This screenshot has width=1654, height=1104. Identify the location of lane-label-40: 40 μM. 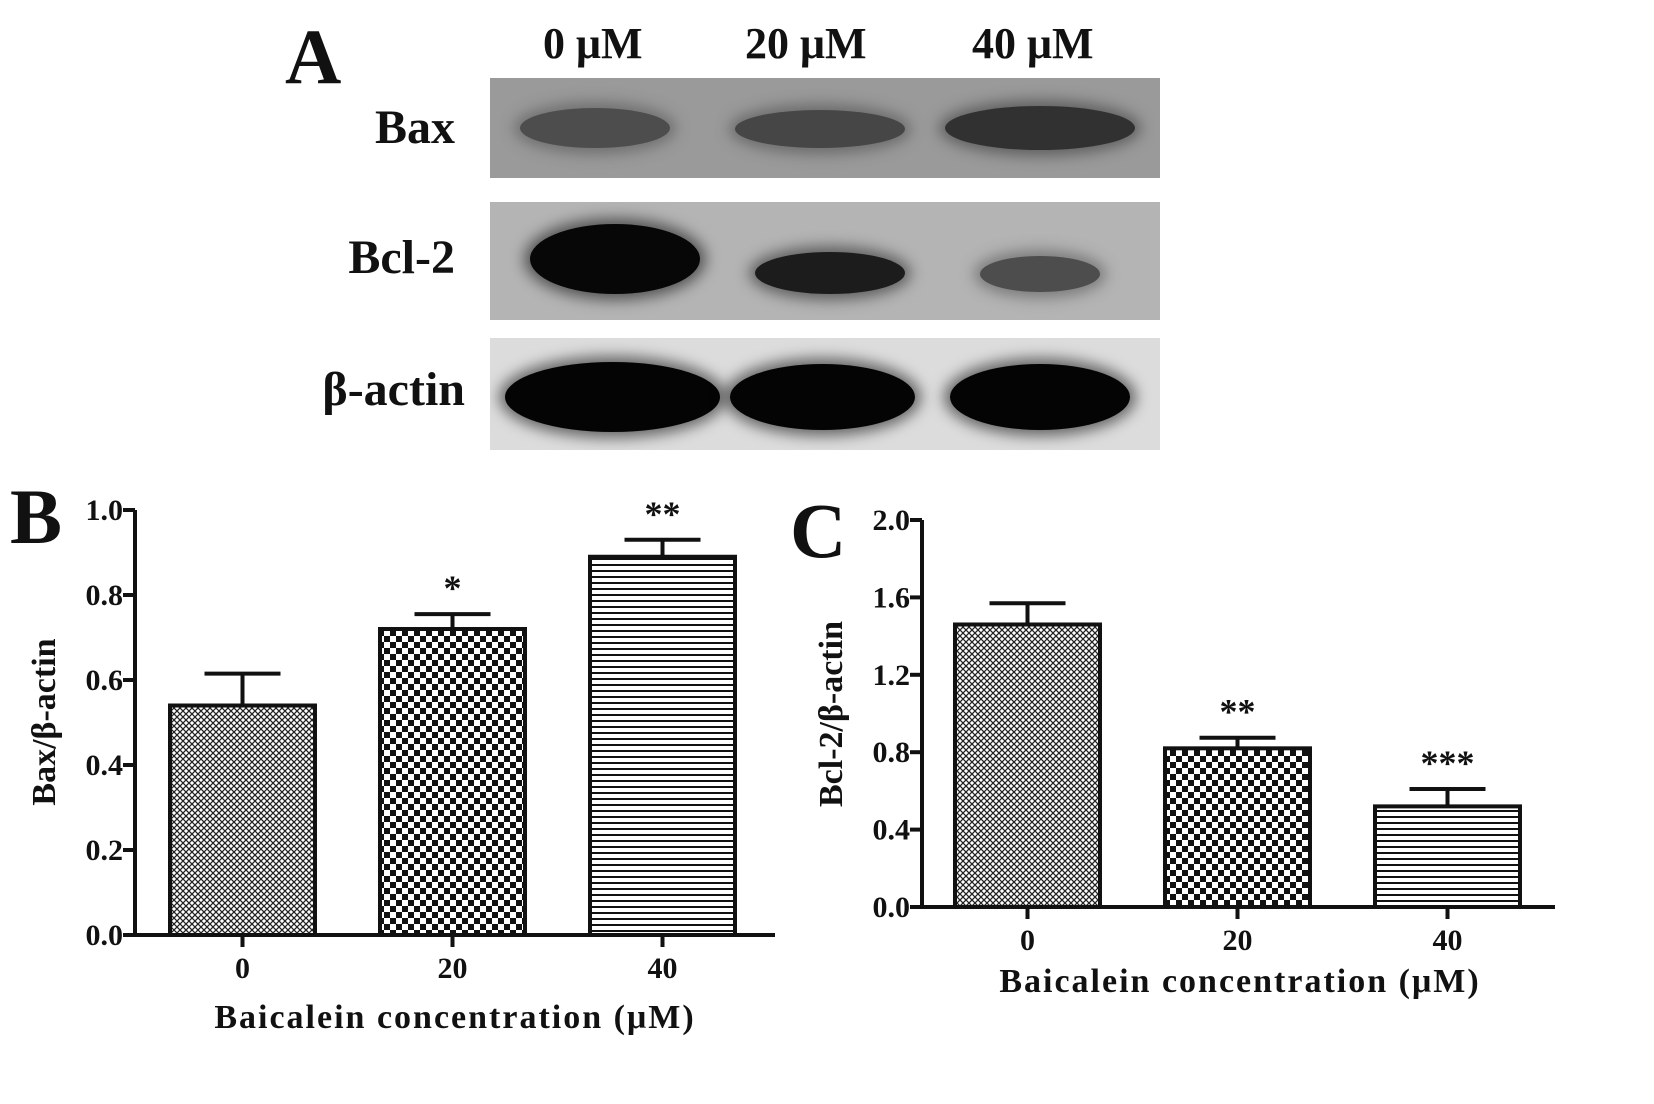
(1033, 43).